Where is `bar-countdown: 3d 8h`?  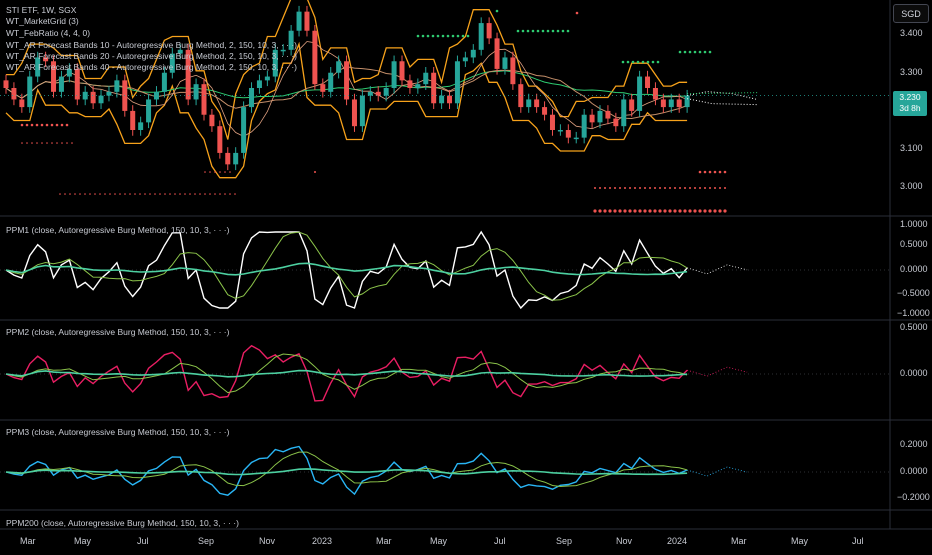
bar-countdown: 3d 8h is located at coordinates (910, 108).